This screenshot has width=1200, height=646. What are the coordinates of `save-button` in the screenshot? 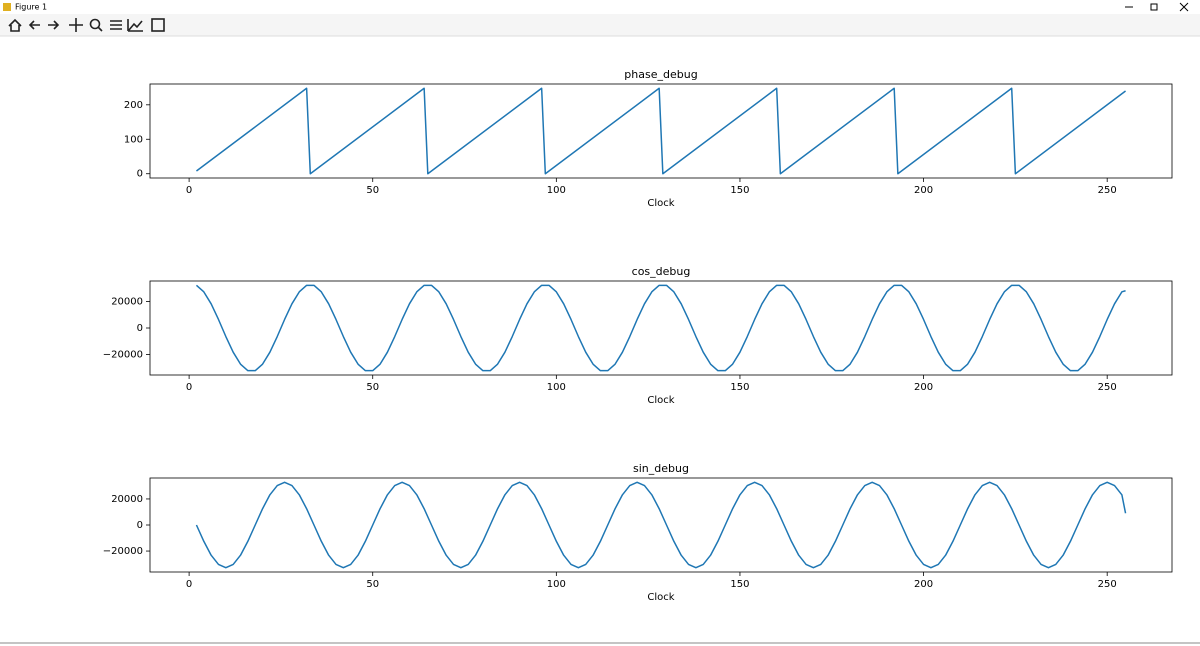 It's located at (158, 25).